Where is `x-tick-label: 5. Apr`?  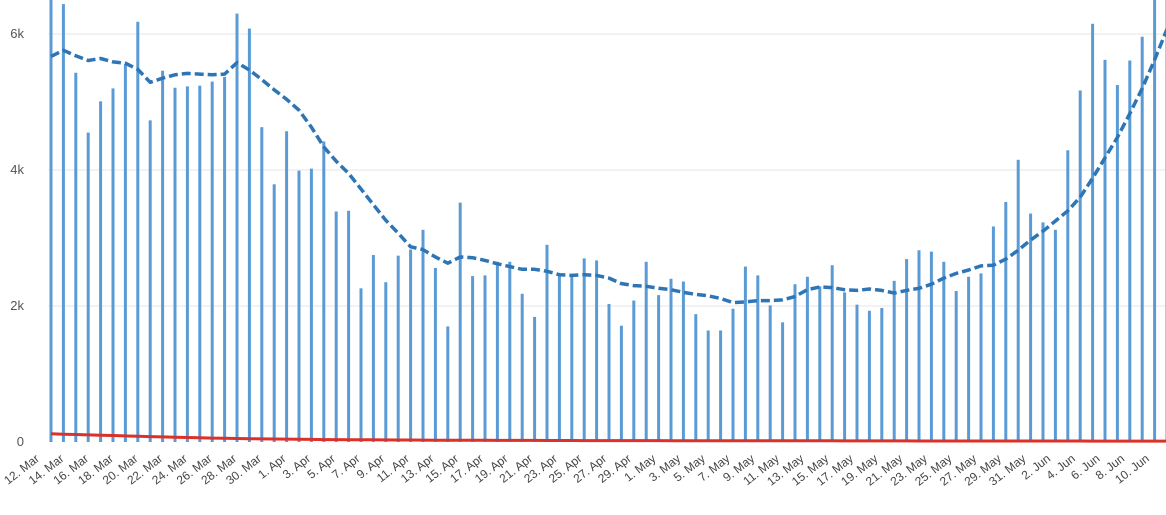
x-tick-label: 5. Apr is located at coordinates (321, 466).